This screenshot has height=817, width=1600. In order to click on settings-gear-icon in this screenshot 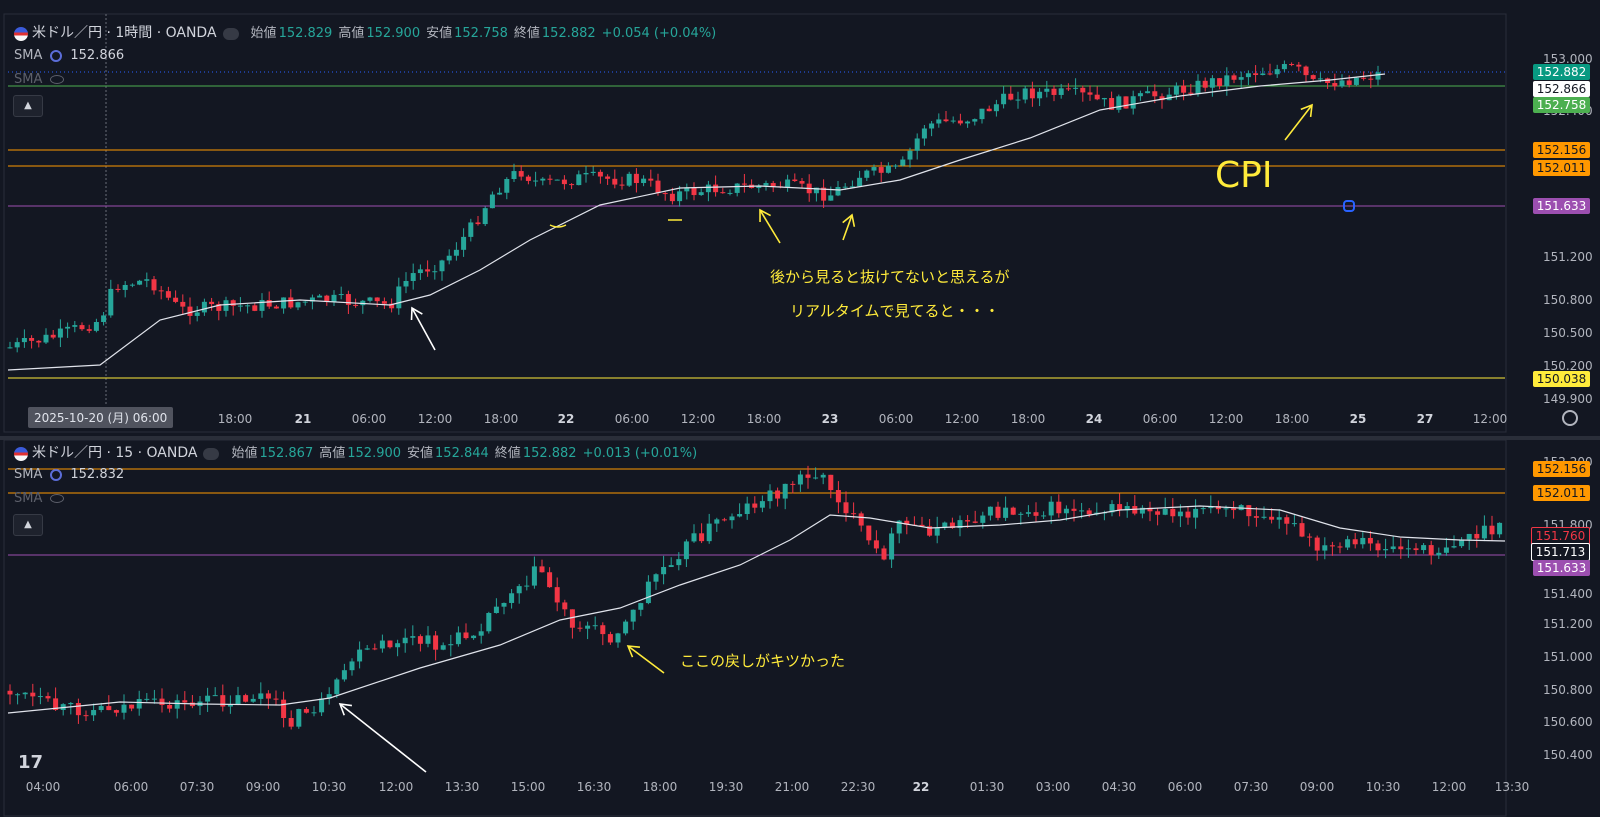, I will do `click(1570, 418)`.